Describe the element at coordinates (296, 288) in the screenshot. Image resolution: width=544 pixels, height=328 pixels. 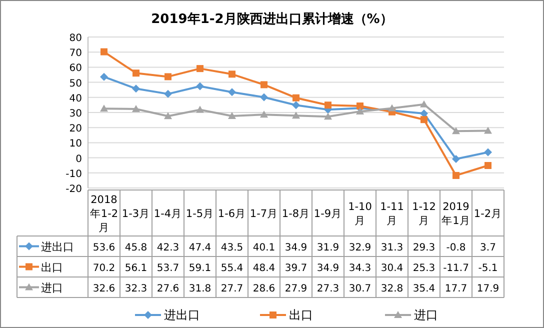
I see `data-label: 27.9` at that location.